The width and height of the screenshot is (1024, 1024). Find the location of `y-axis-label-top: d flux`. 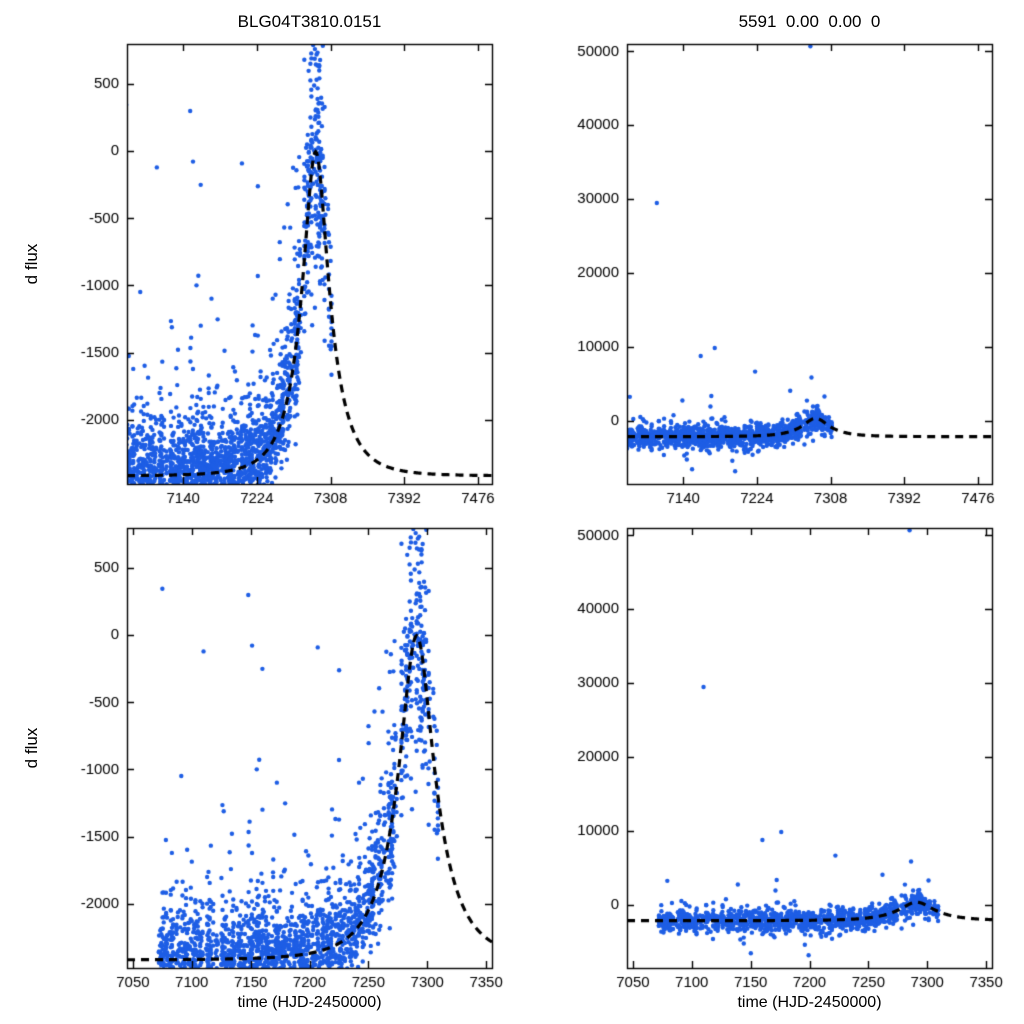

y-axis-label-top: d flux is located at coordinates (31, 264).